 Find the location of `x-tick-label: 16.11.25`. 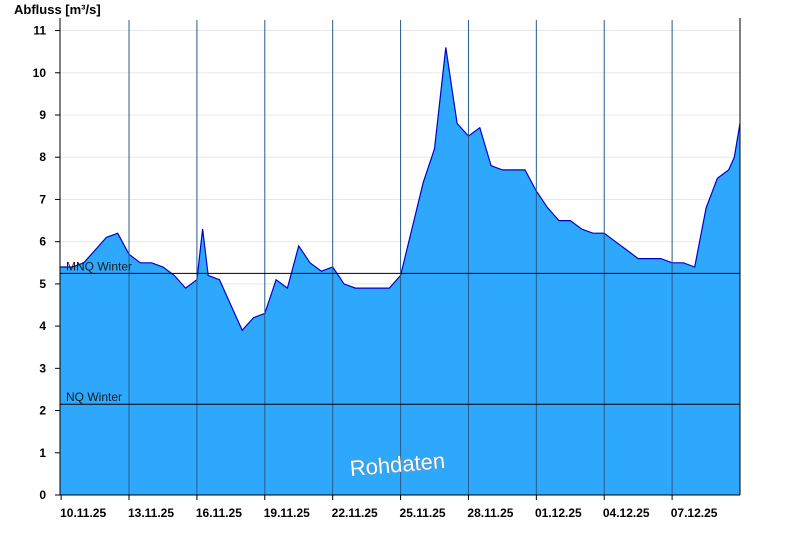

x-tick-label: 16.11.25 is located at coordinates (219, 513).